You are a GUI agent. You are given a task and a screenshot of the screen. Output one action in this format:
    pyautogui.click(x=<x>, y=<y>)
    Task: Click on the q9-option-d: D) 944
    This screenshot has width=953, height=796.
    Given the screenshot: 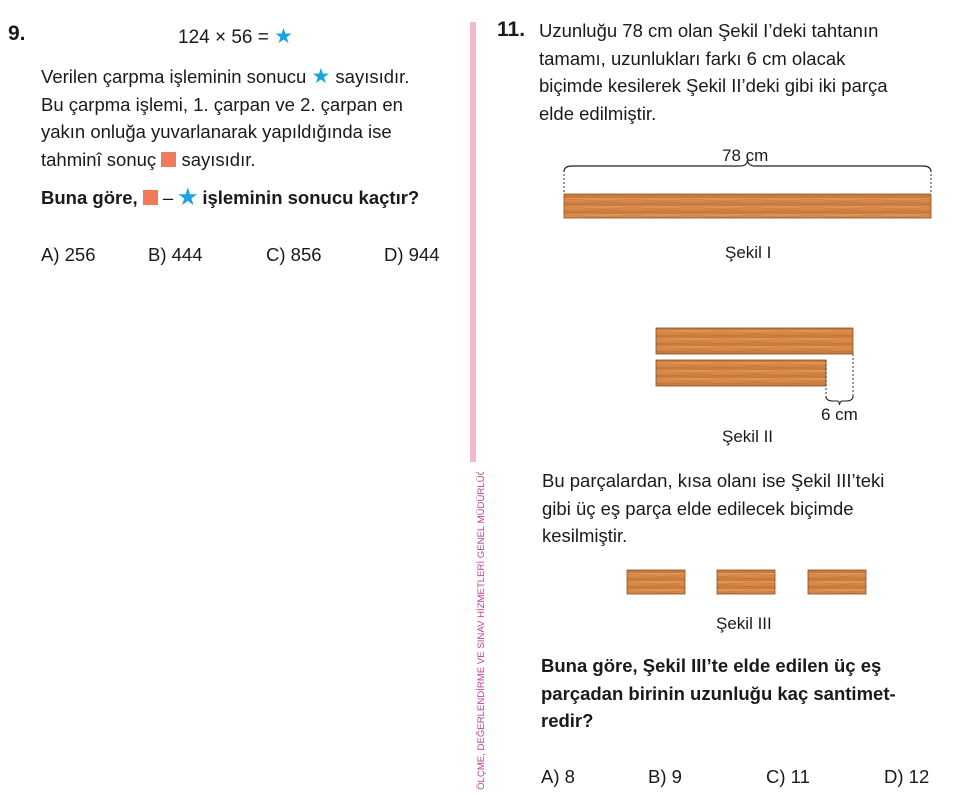 What is the action you would take?
    pyautogui.click(x=412, y=254)
    